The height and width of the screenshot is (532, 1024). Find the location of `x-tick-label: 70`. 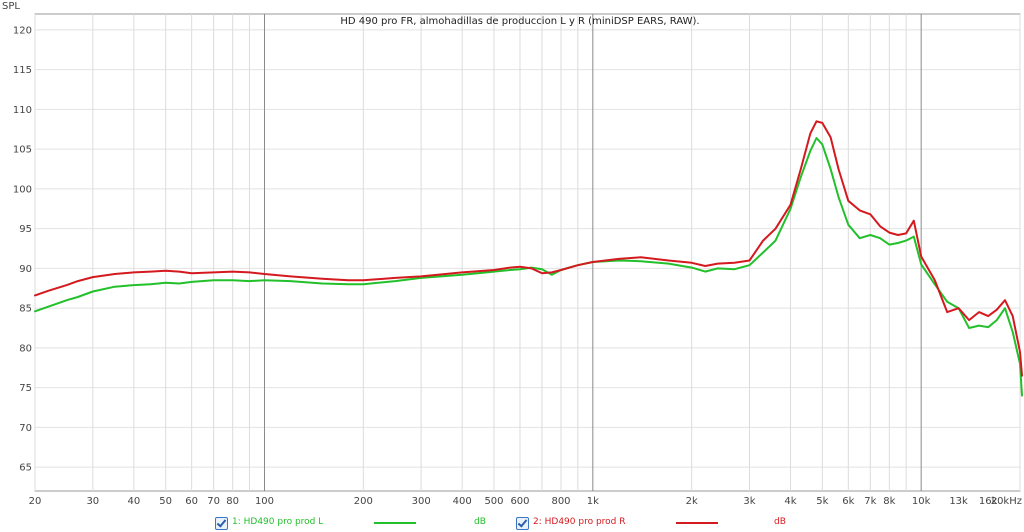

x-tick-label: 70 is located at coordinates (213, 501).